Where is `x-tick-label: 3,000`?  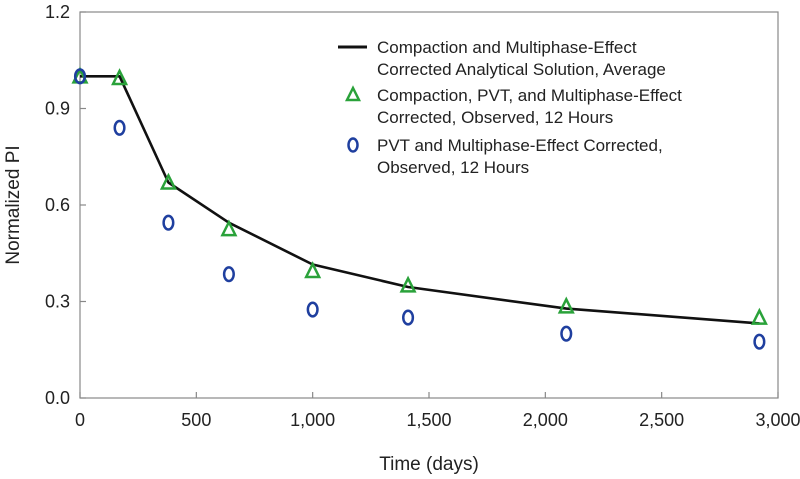
x-tick-label: 3,000 is located at coordinates (777, 420).